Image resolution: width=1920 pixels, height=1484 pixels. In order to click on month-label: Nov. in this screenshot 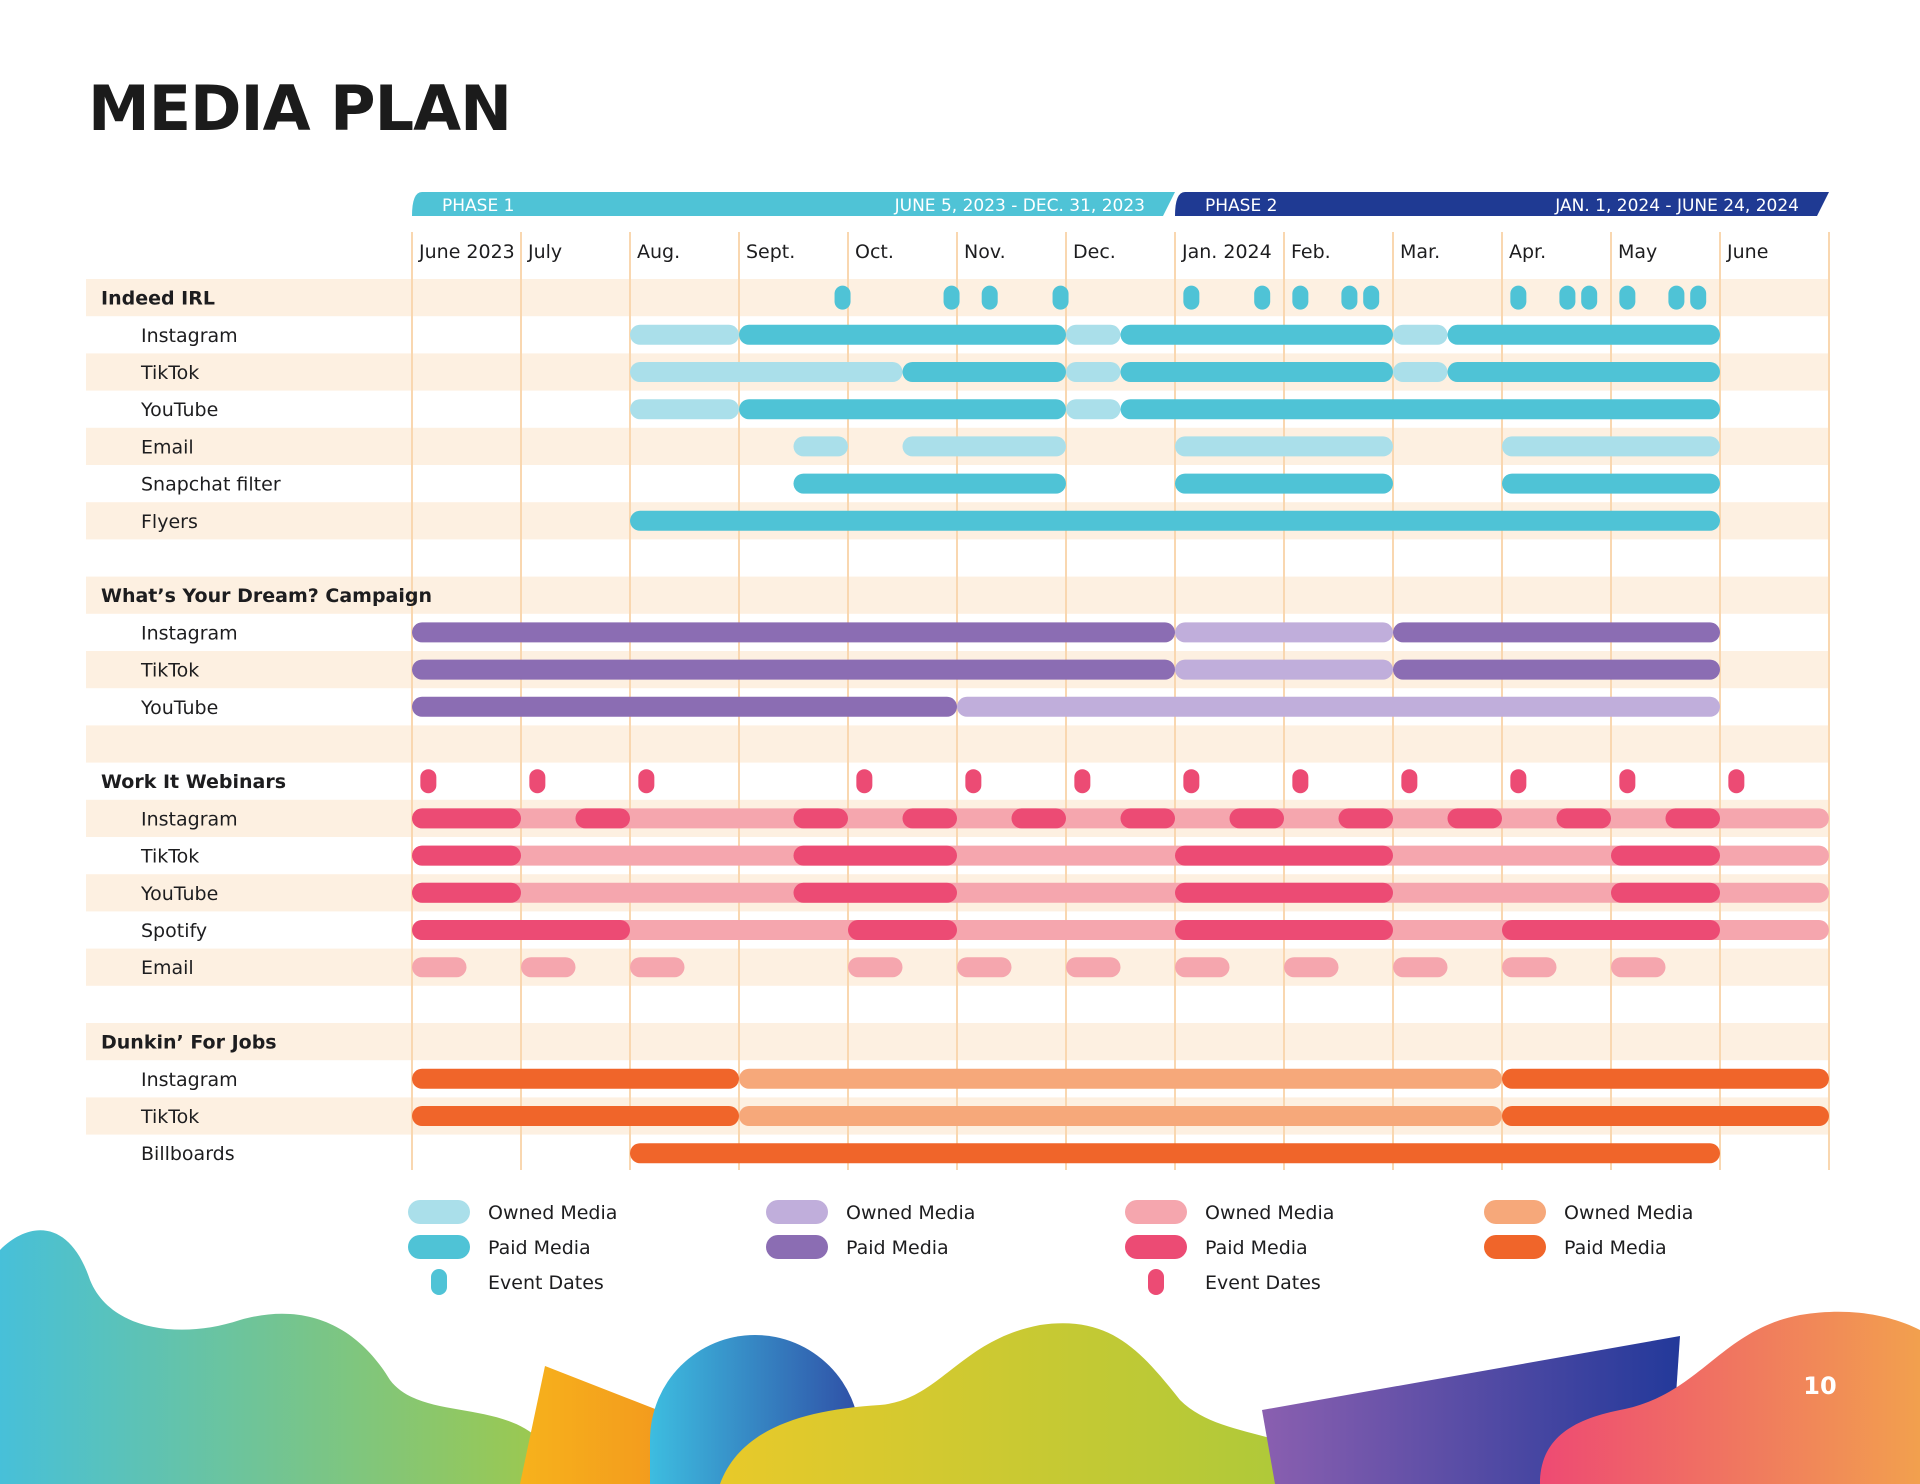, I will do `click(985, 252)`.